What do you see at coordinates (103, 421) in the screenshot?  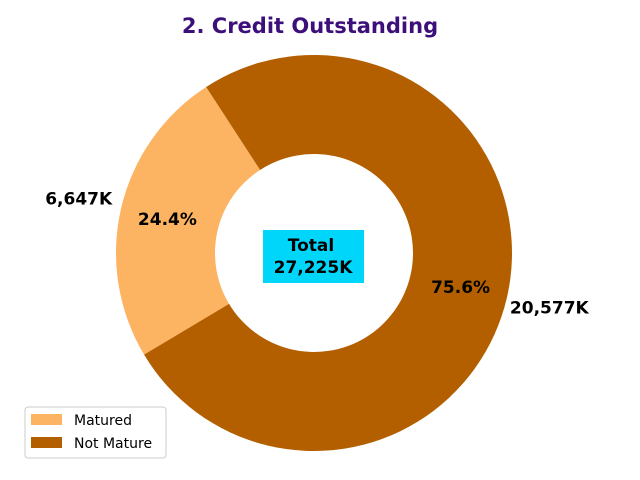 I see `legend-label-matured: Matured` at bounding box center [103, 421].